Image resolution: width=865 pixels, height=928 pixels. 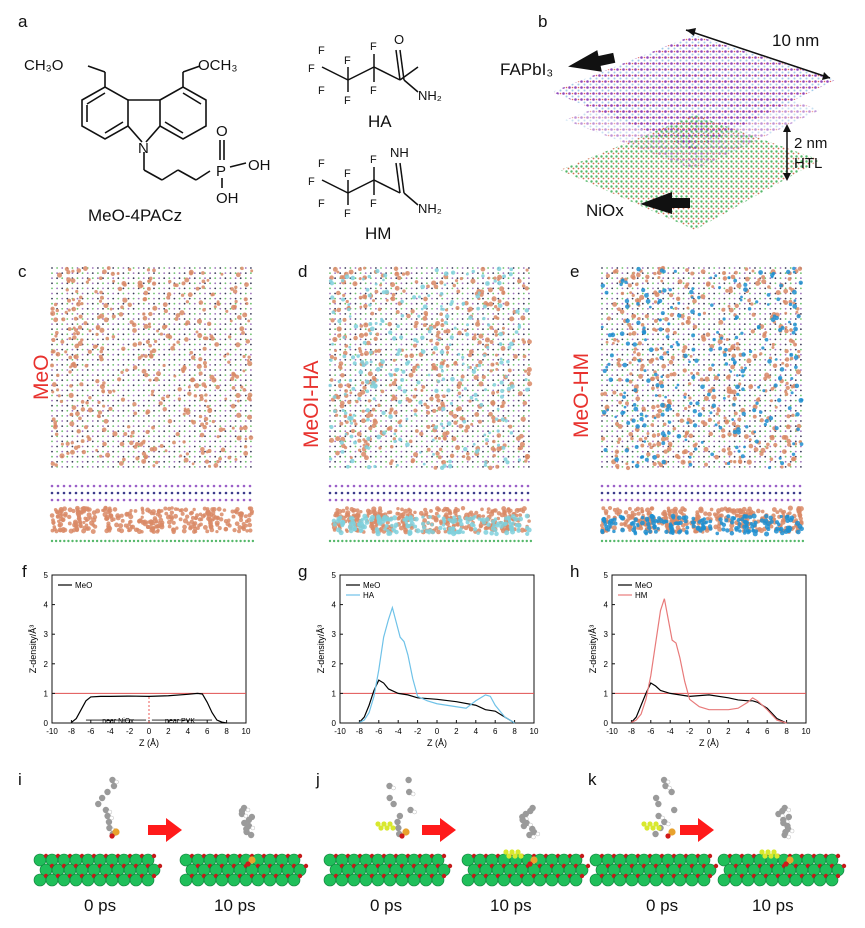 What do you see at coordinates (72, 731) in the screenshot?
I see `x-tick-label: -8` at bounding box center [72, 731].